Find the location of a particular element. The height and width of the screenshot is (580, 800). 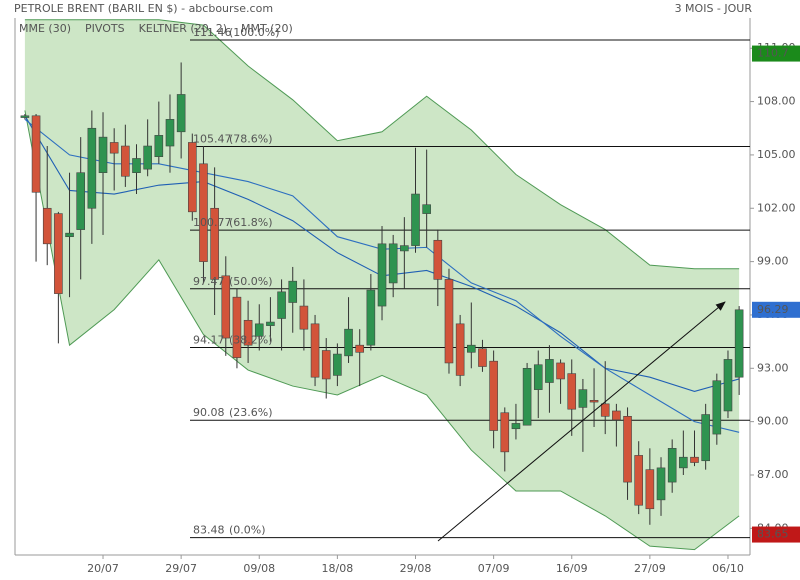

legend-entry: KELTNER (20, 2) is located at coordinates (183, 28).